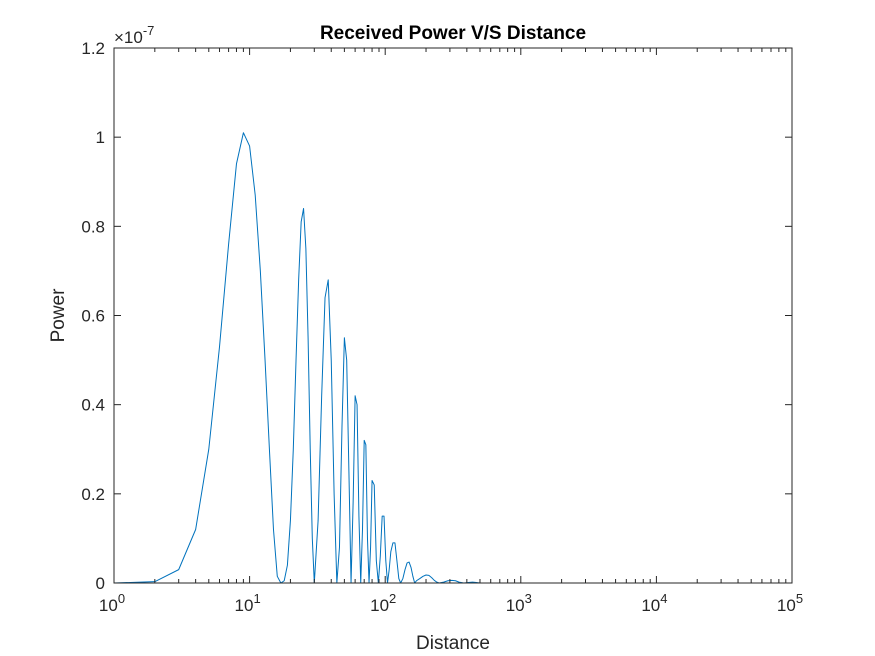 The image size is (875, 656). Describe the element at coordinates (58, 315) in the screenshot. I see `y-axis-label: Power` at that location.